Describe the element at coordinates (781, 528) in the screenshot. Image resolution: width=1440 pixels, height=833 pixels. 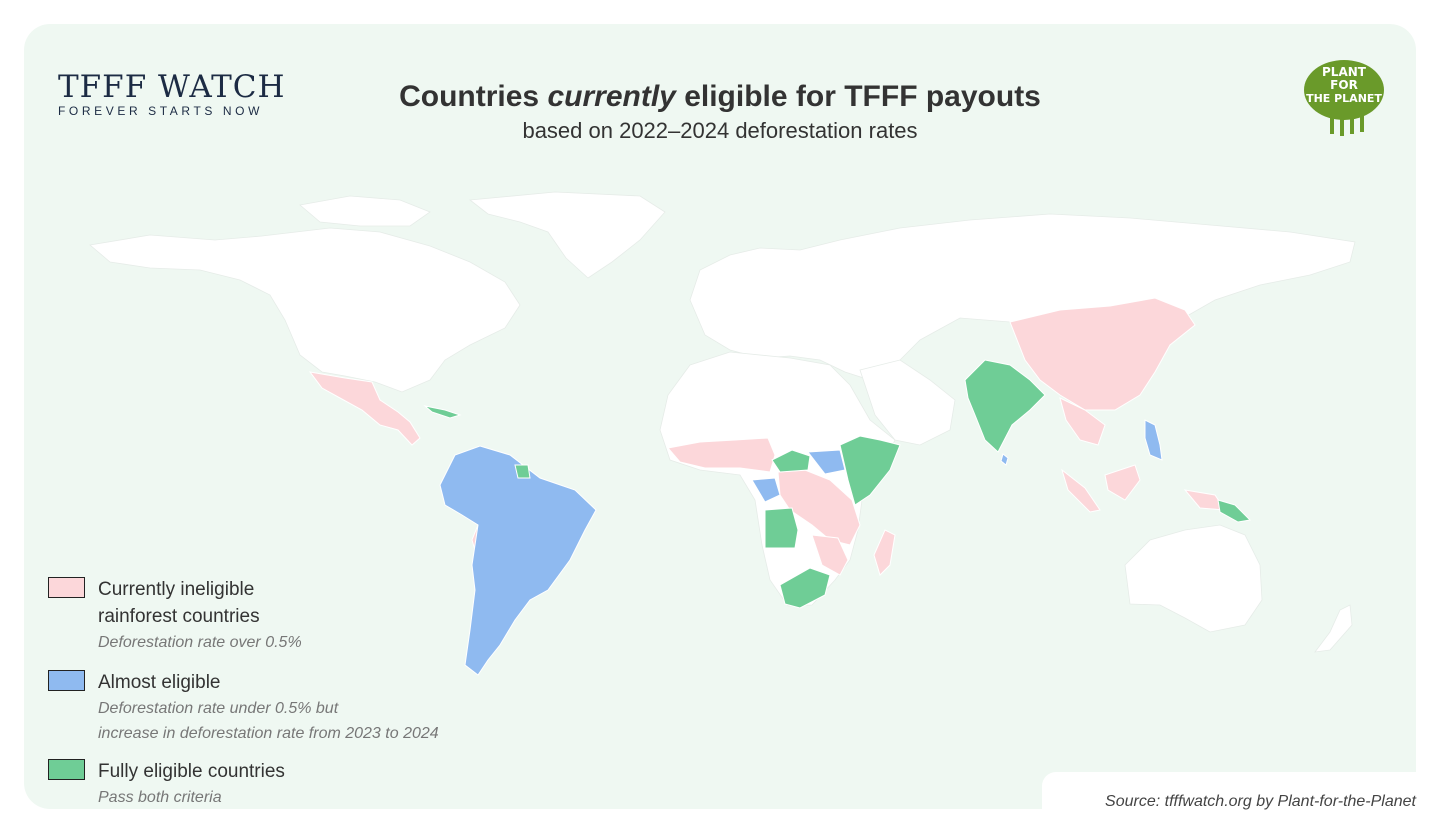
I see `region-angola` at that location.